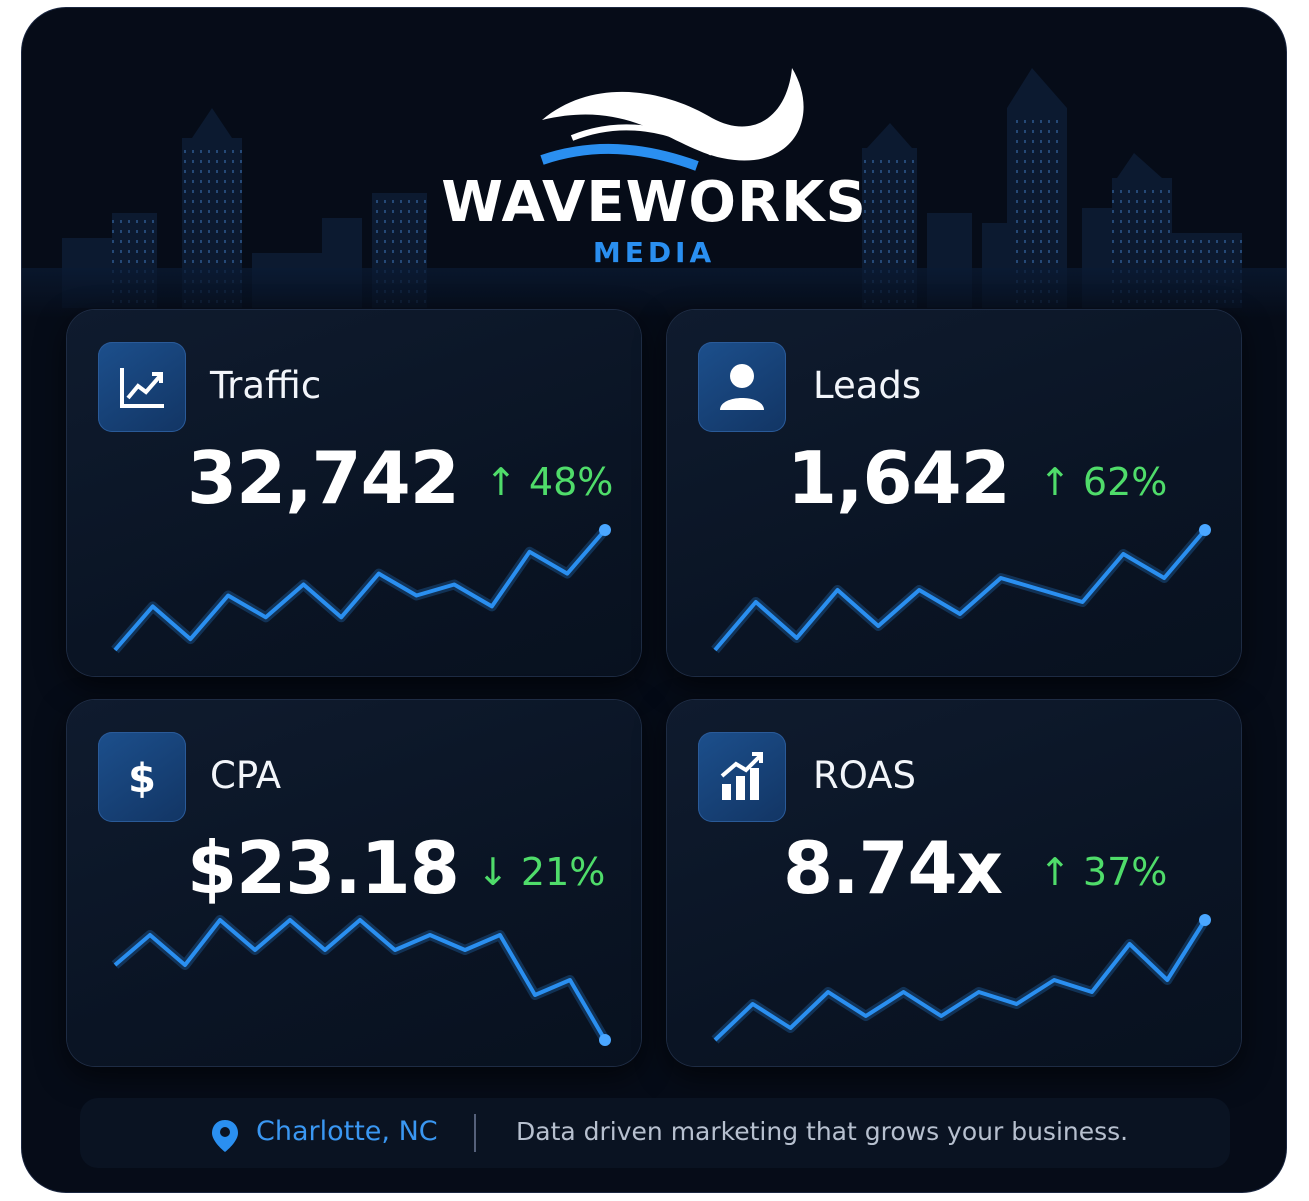 This screenshot has width=1309, height=1201. I want to click on cpa-sparkline, so click(361, 980).